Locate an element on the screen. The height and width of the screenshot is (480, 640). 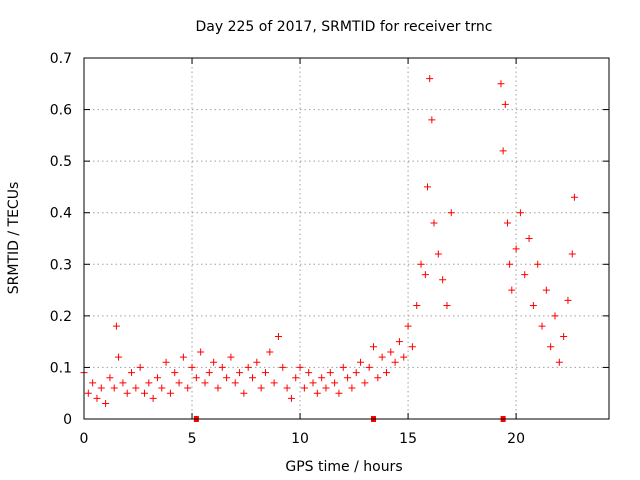
y-tick-label: 0.7 is located at coordinates (61, 59).